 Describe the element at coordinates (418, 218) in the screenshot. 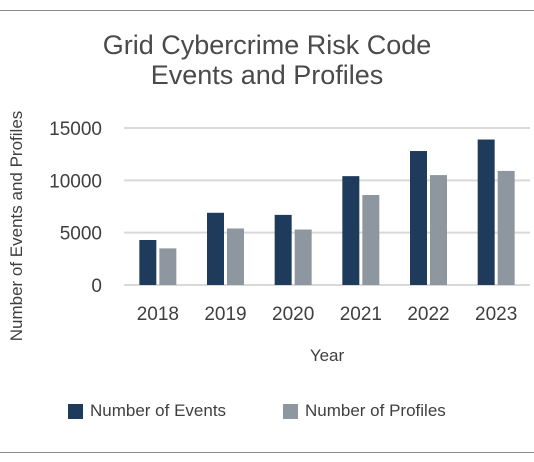

I see `bar-events-2022` at that location.